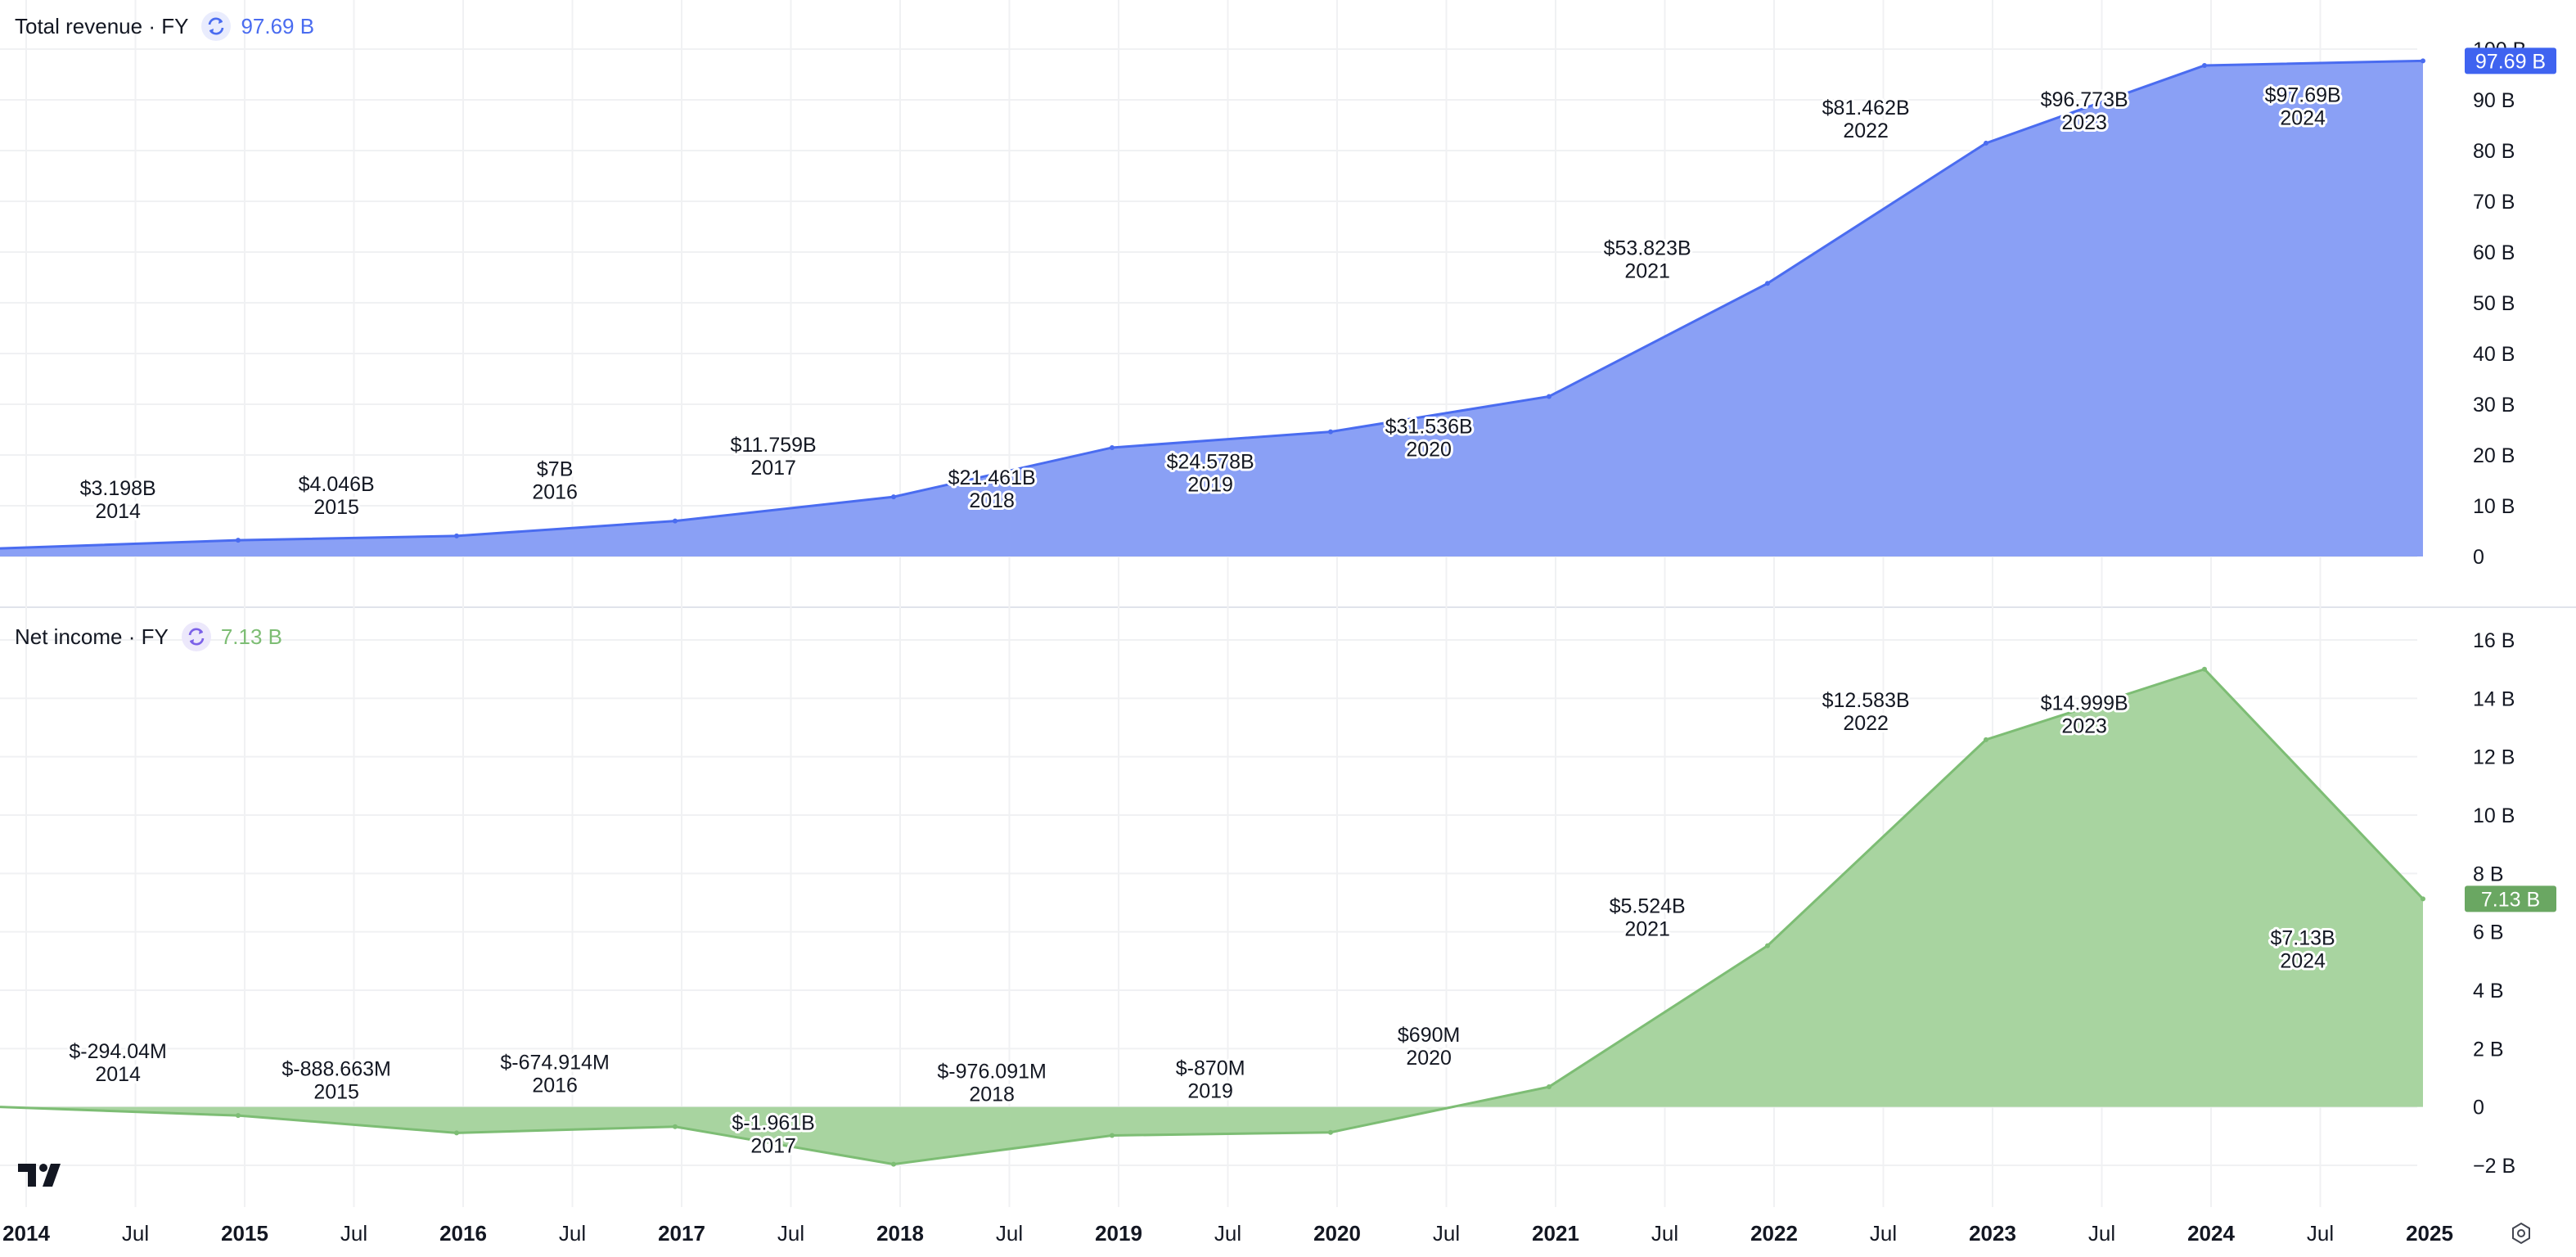  Describe the element at coordinates (1647, 248) in the screenshot. I see `data-label: $53.823B` at that location.